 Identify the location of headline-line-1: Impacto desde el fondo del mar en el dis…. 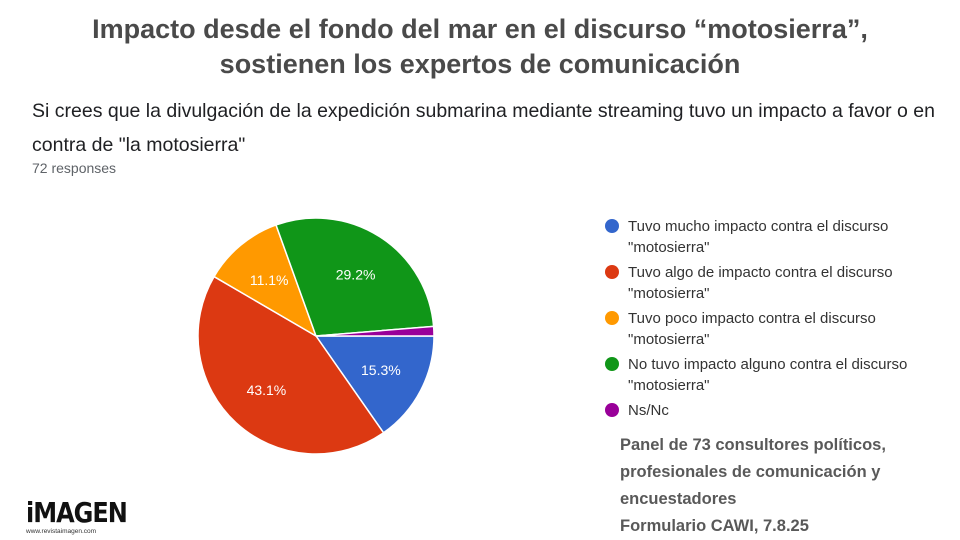
(480, 29).